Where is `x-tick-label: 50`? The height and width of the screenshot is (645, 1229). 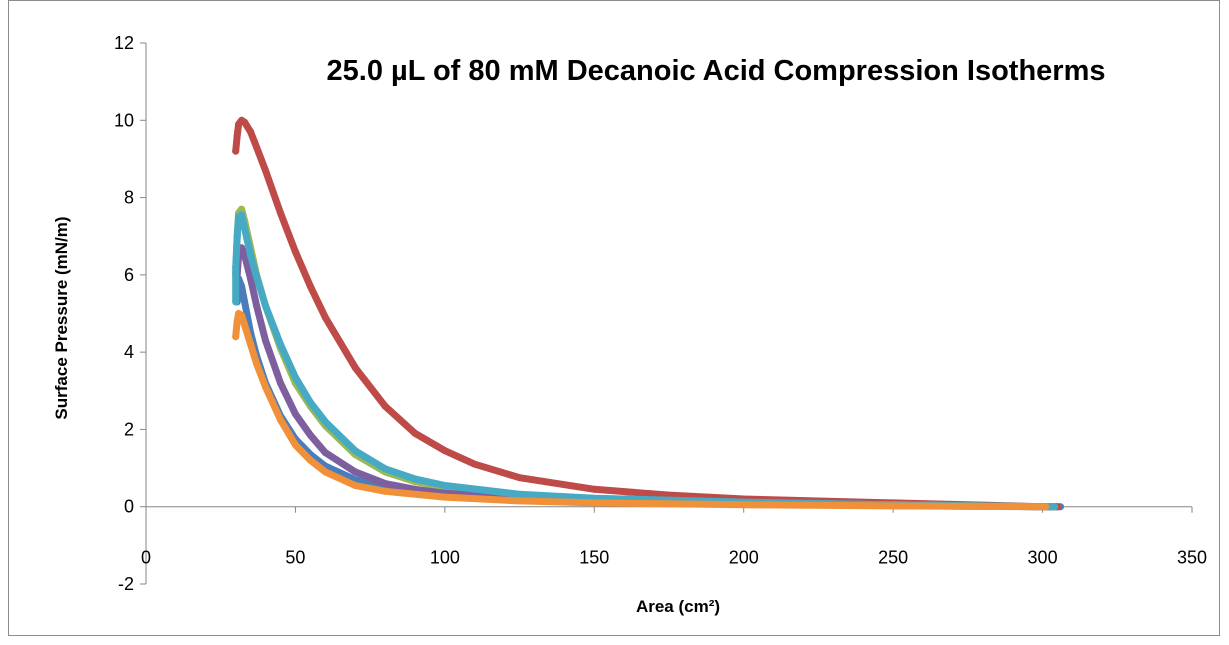 x-tick-label: 50 is located at coordinates (295, 558).